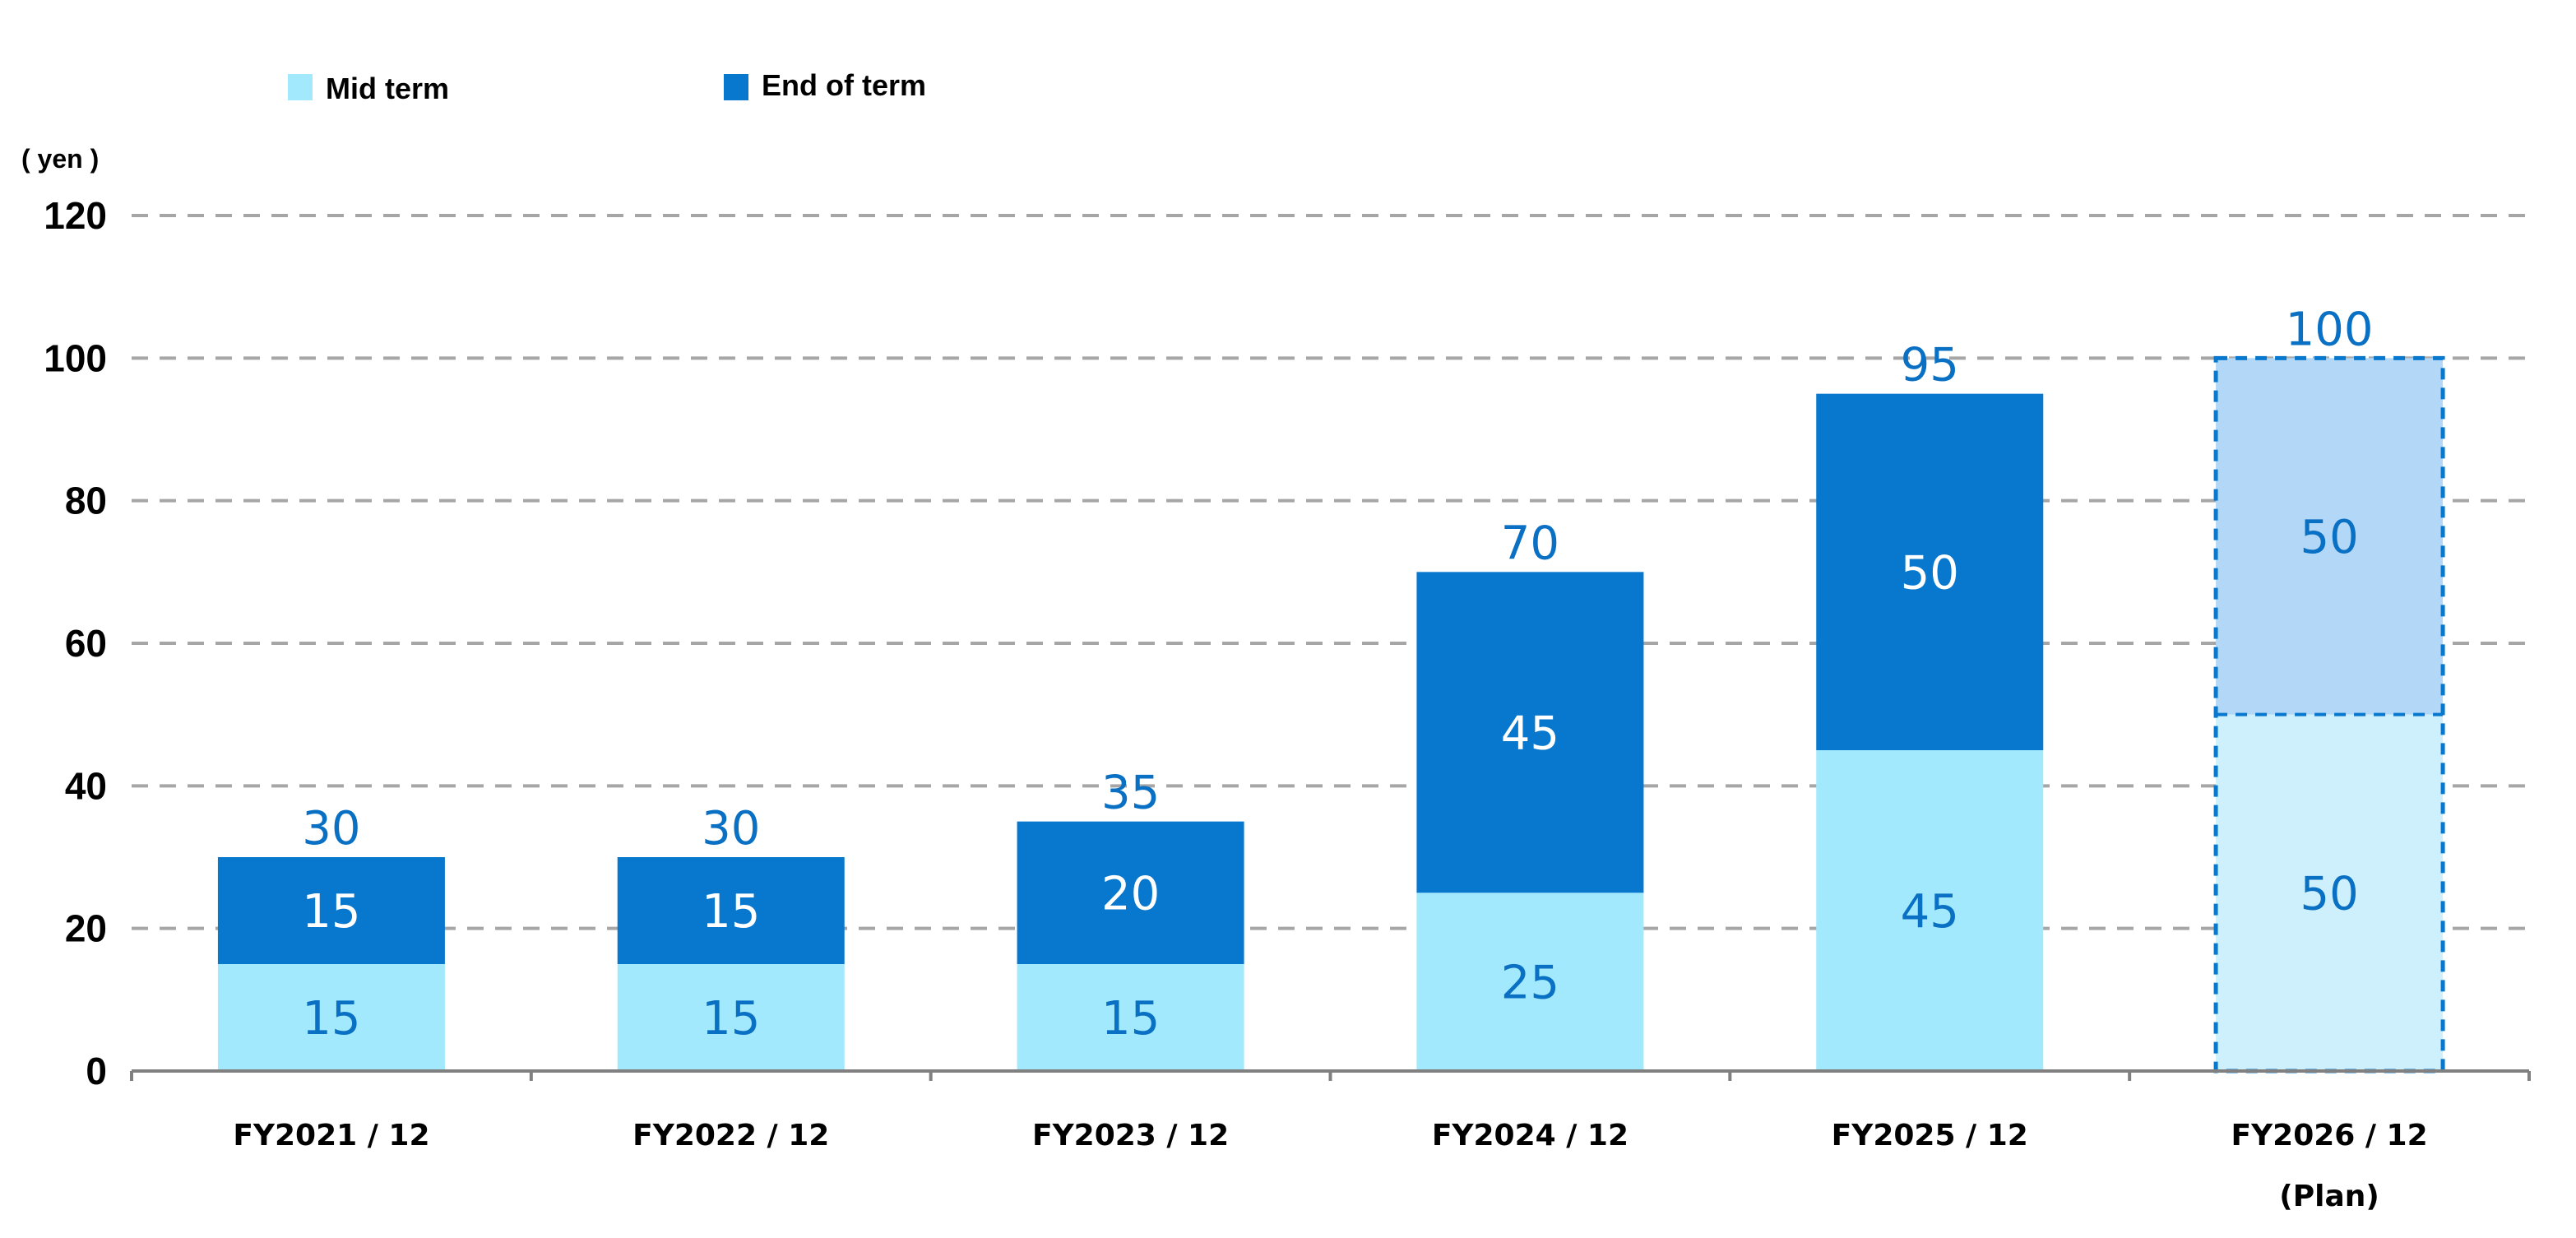 This screenshot has height=1238, width=2576. I want to click on data-label: 20, so click(1130, 894).